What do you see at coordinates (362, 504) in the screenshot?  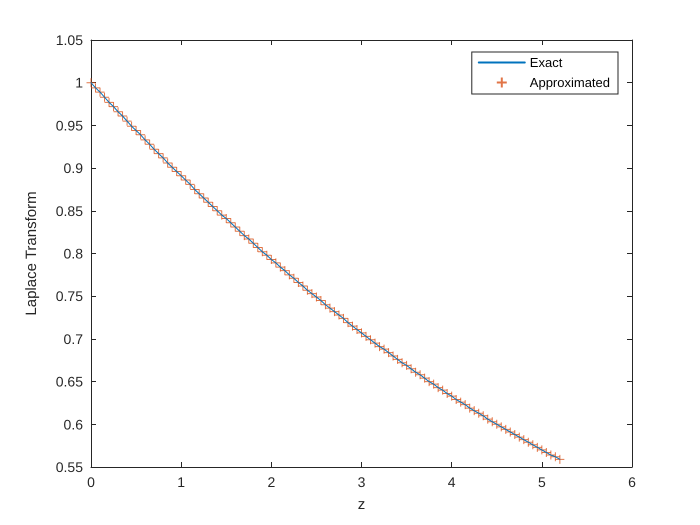 I see `x-axis-title: z` at bounding box center [362, 504].